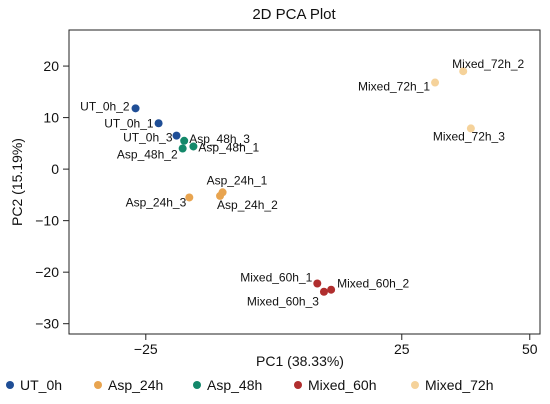 Image resolution: width=550 pixels, height=404 pixels. What do you see at coordinates (52, 195) in the screenshot?
I see `y-axis-ticks: 20 10 0 −10 −20 −30` at bounding box center [52, 195].